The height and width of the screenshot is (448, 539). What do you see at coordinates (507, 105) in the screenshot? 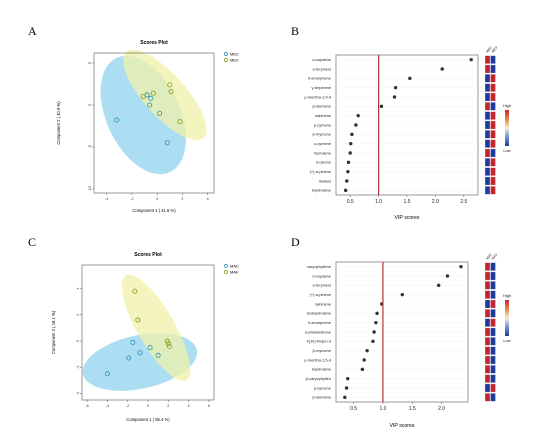
I see `b-color-key-high-label: High` at bounding box center [507, 105].